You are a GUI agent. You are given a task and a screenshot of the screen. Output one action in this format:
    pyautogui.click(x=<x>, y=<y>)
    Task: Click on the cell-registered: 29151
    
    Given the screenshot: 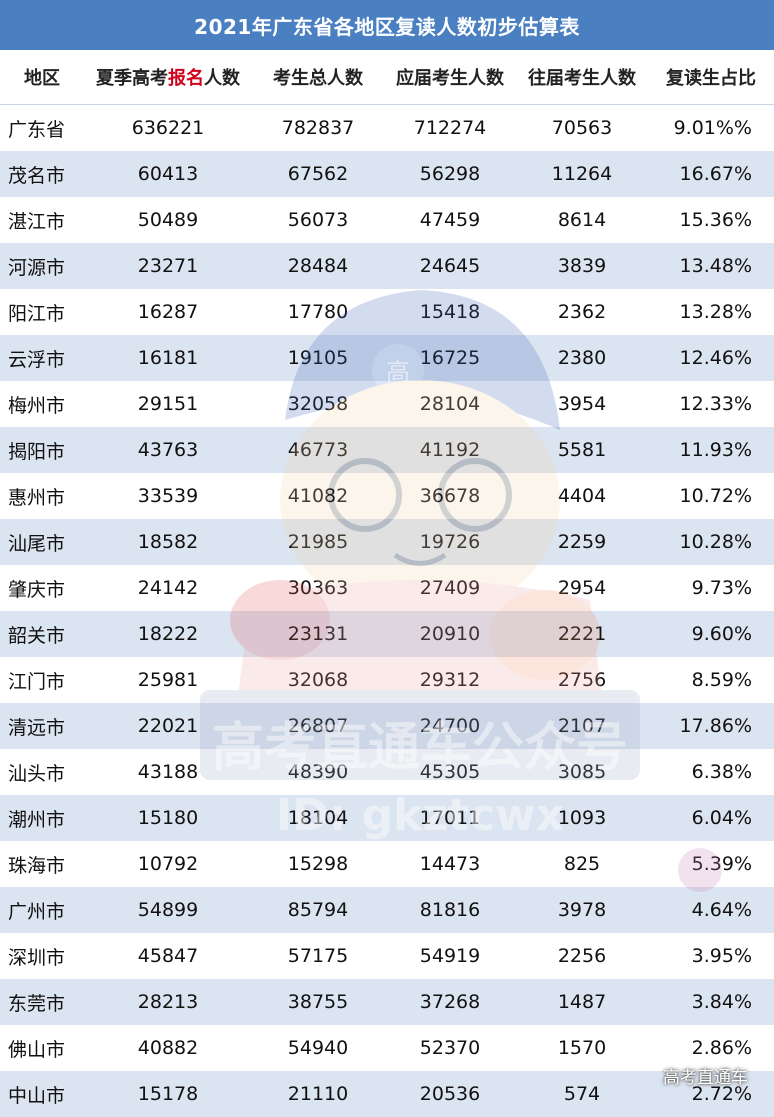 What is the action you would take?
    pyautogui.click(x=168, y=404)
    